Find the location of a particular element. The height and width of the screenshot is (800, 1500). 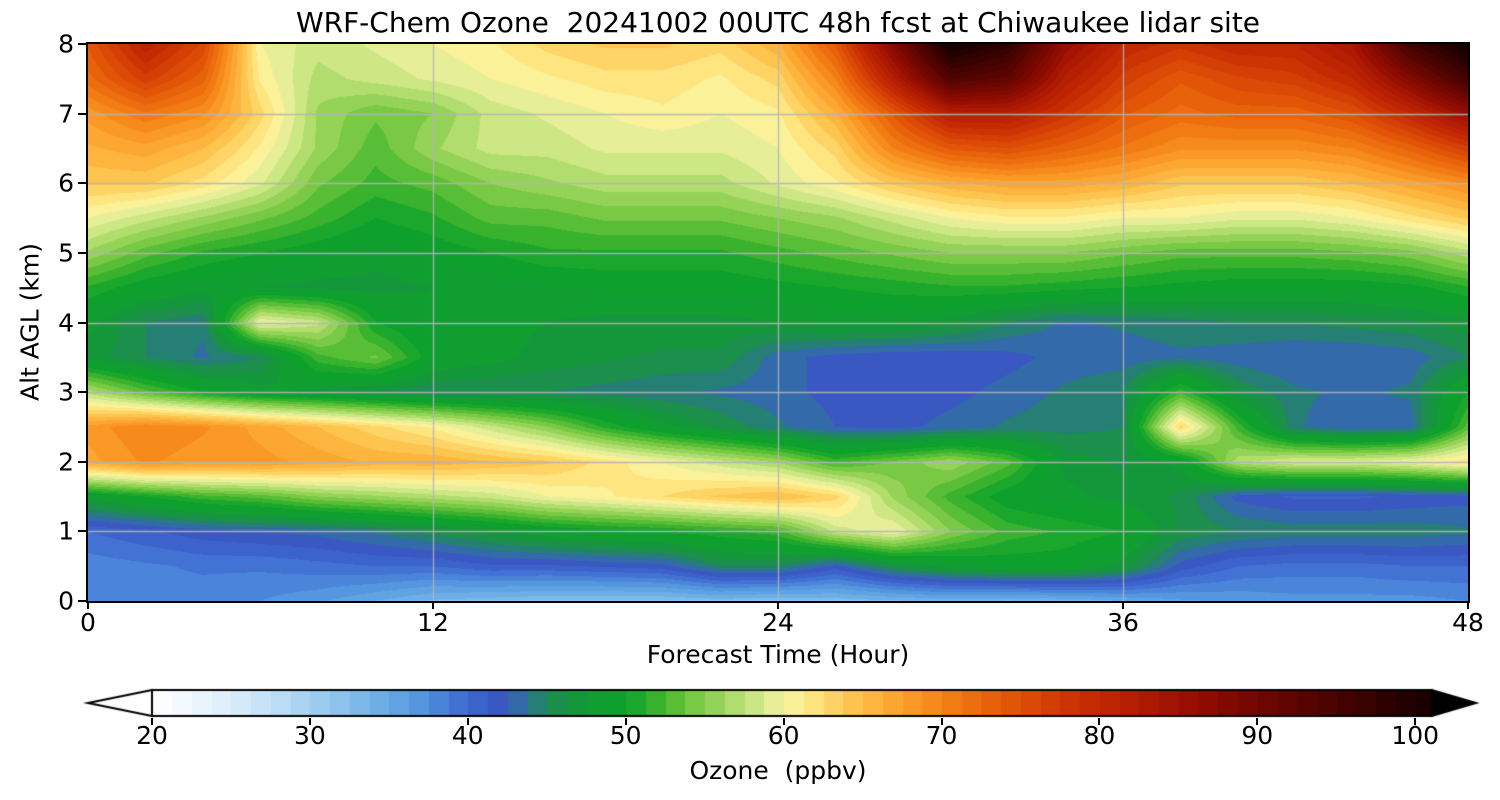

colorbar-tick-label: 70 is located at coordinates (941, 735).